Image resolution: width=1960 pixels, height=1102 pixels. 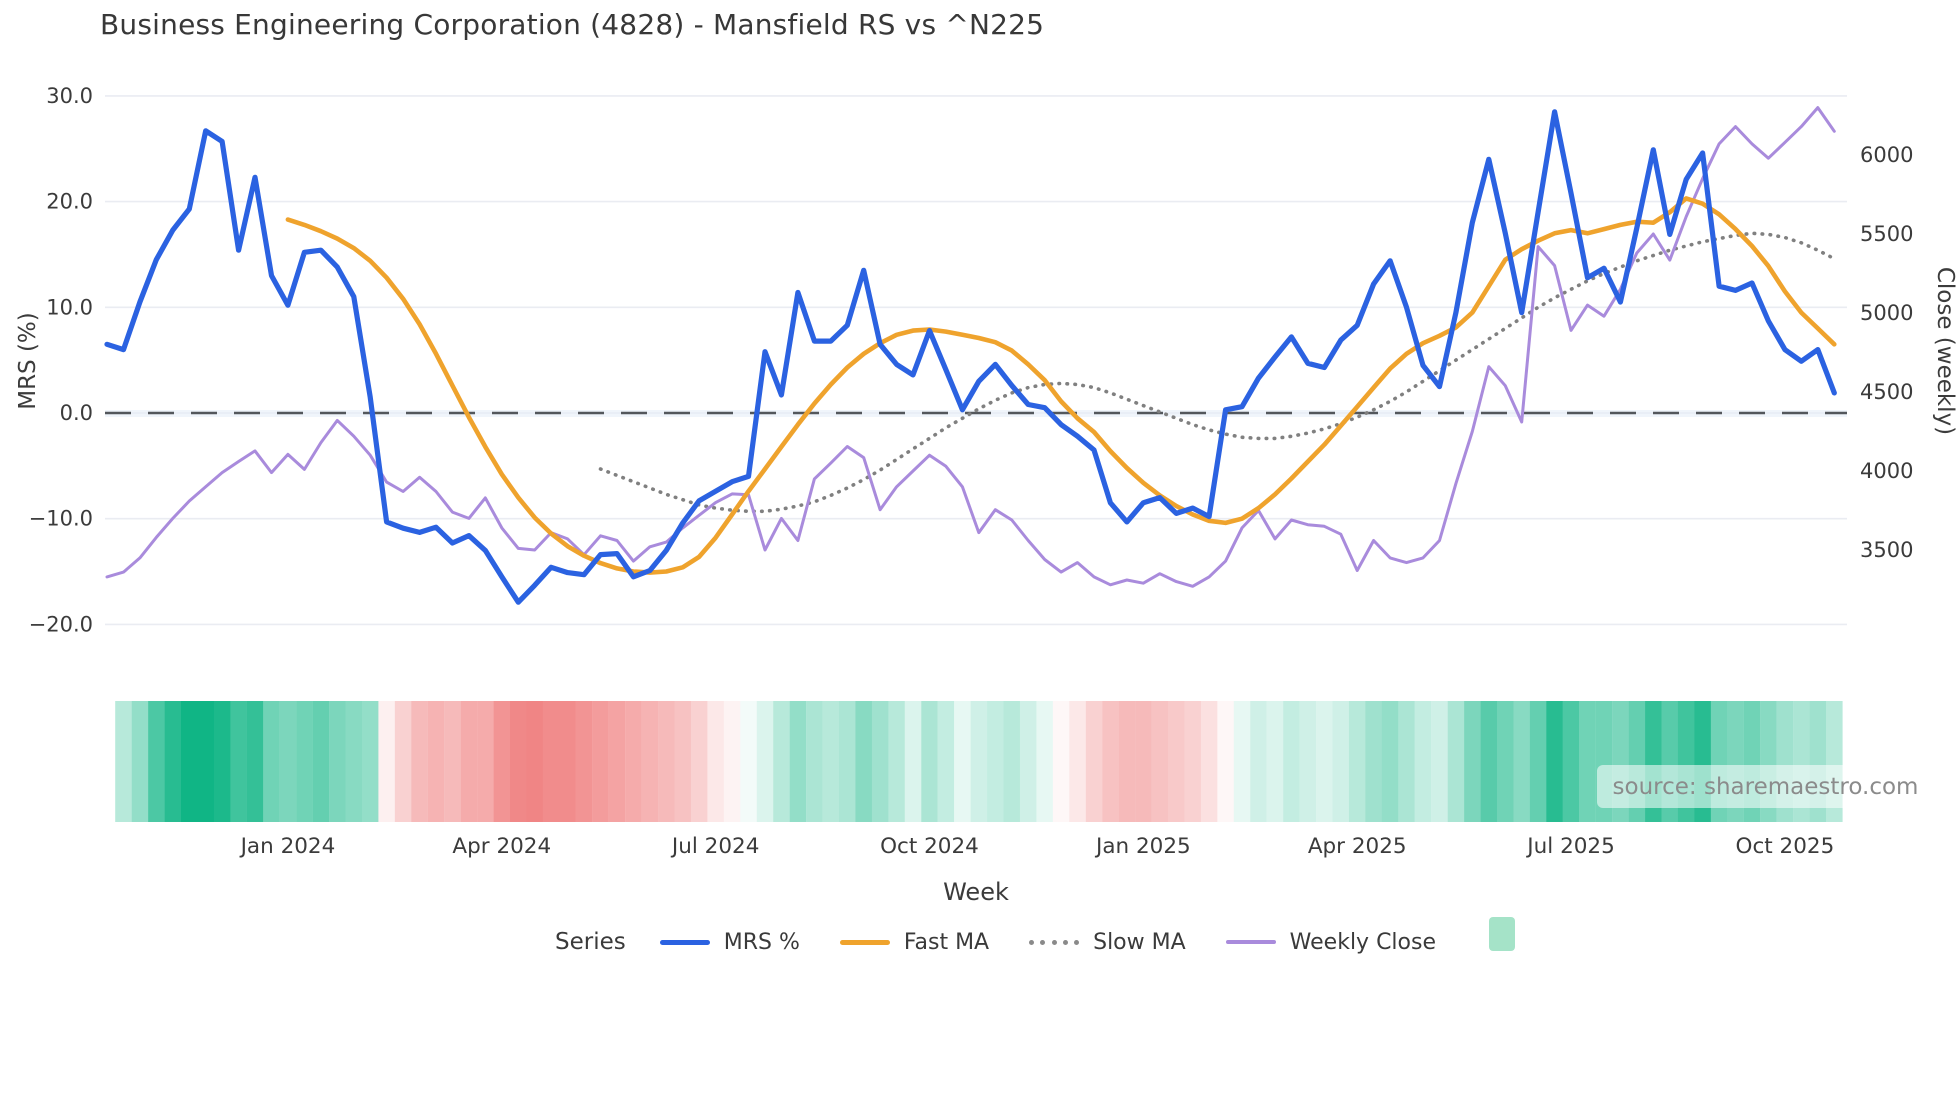 I want to click on tick-label: Jan 2024, so click(x=287, y=846).